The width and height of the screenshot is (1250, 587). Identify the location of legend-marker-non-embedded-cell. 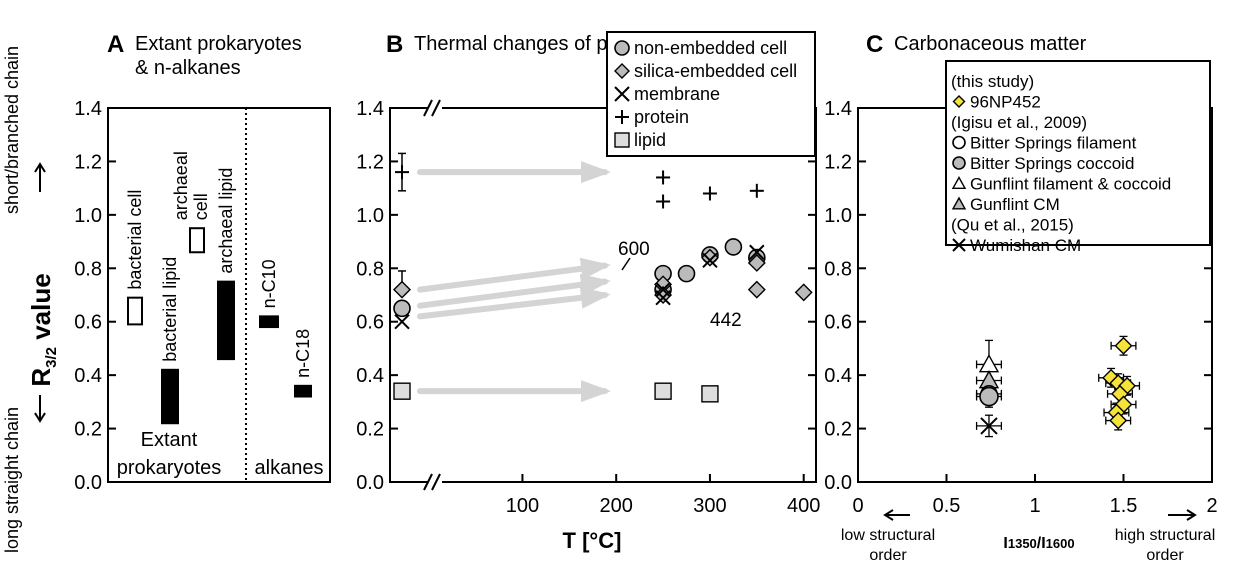
(622, 48).